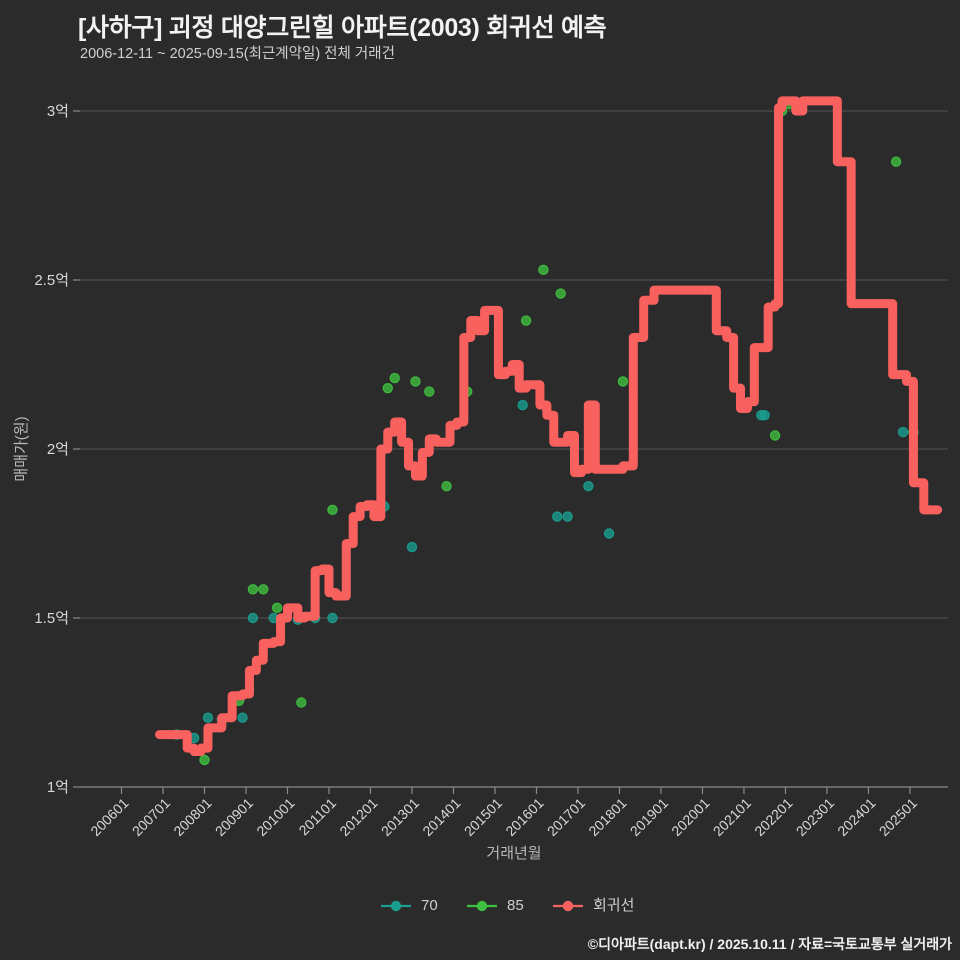  I want to click on x-axis-tick-label: 201201, so click(358, 817).